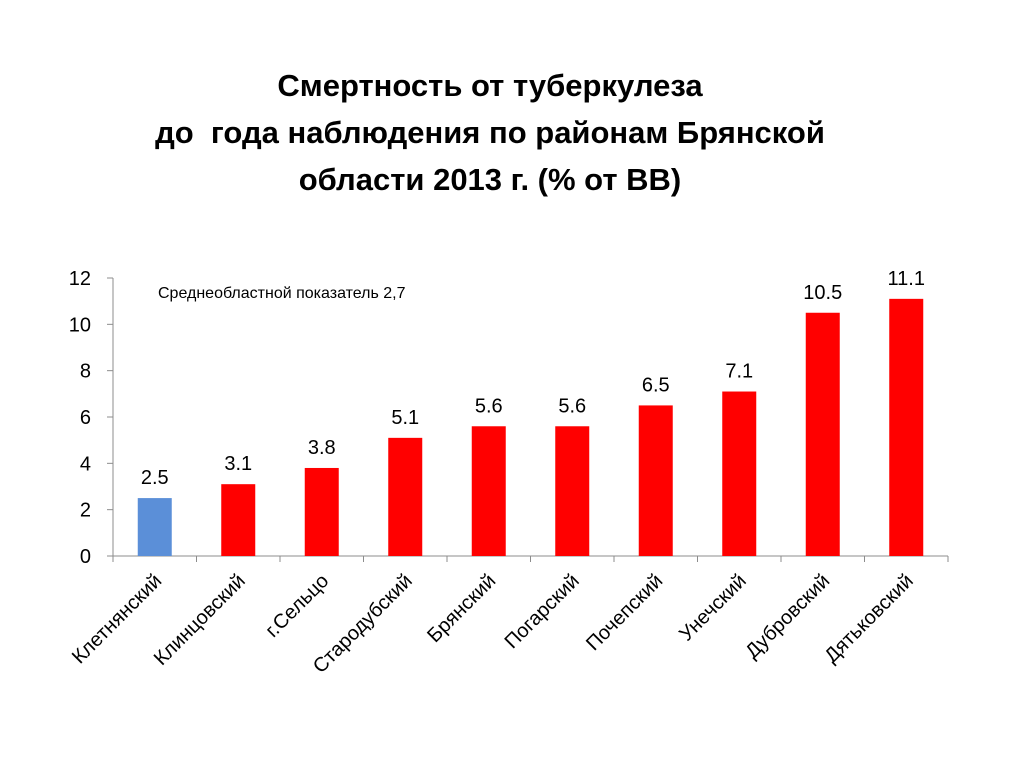  What do you see at coordinates (80, 325) in the screenshot?
I see `y-tick-label: 10` at bounding box center [80, 325].